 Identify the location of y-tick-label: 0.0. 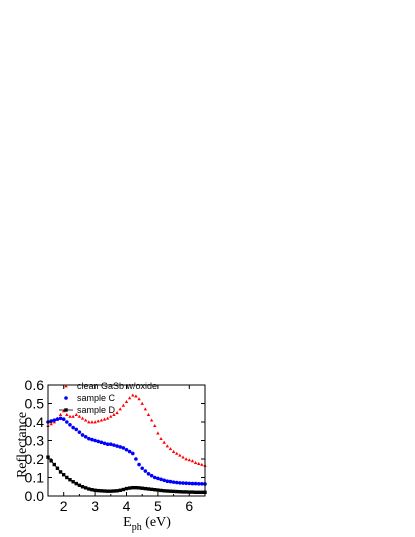
(35, 496).